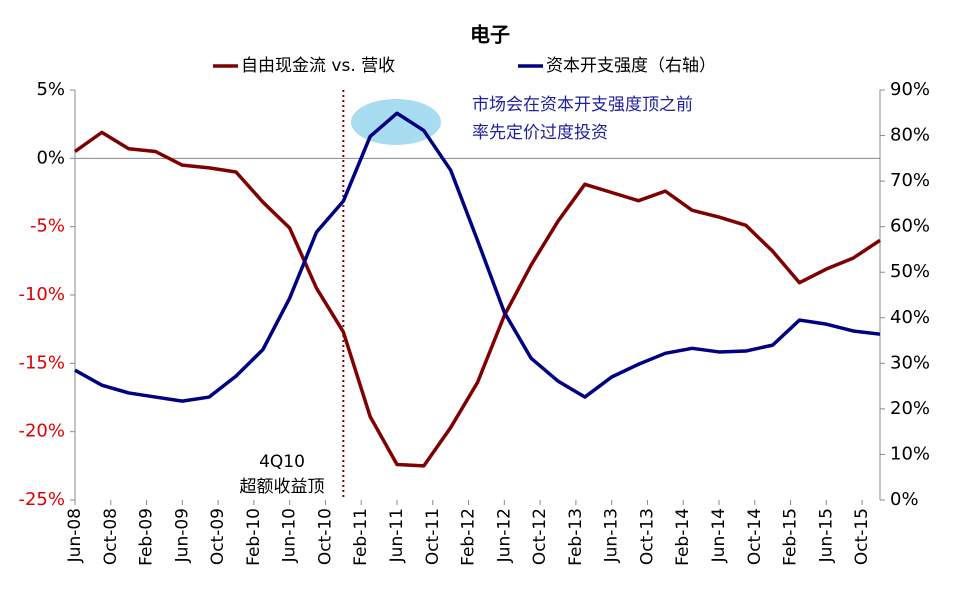  Describe the element at coordinates (41, 362) in the screenshot. I see `y-tick-label: -15%` at that location.